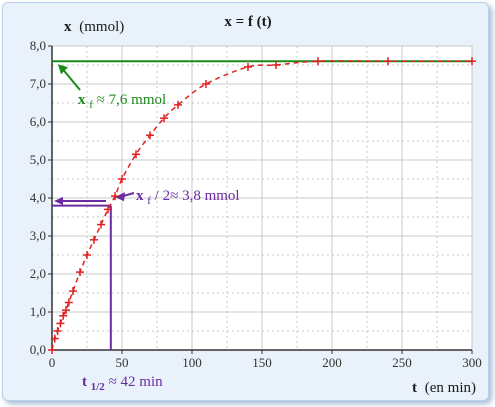  I want to click on half-label-symbol: x, so click(140, 196).